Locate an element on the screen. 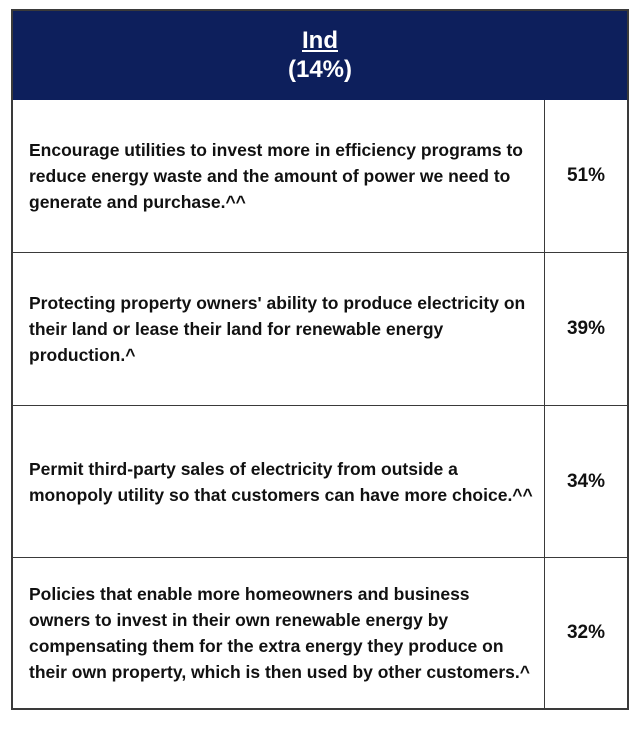  value-cell: 34% is located at coordinates (586, 481).